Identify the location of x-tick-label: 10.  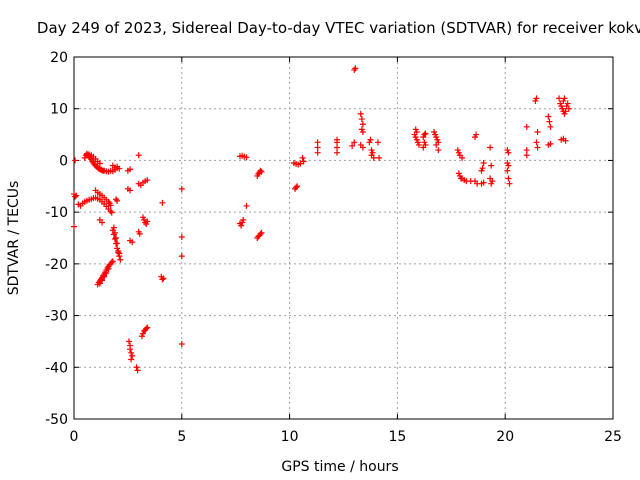
(290, 437).